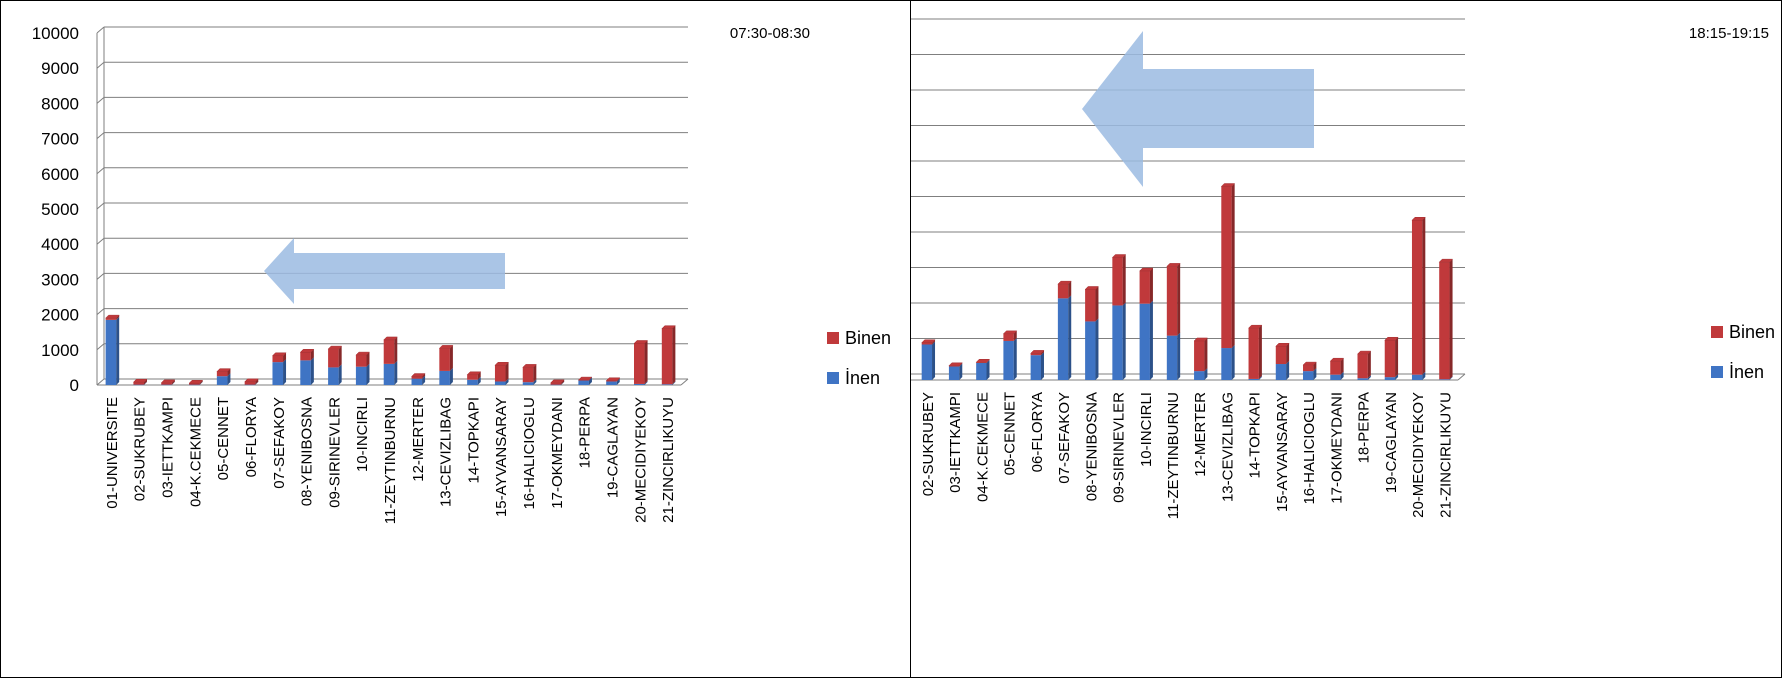  I want to click on y-tick-label: 7000, so click(60, 139).